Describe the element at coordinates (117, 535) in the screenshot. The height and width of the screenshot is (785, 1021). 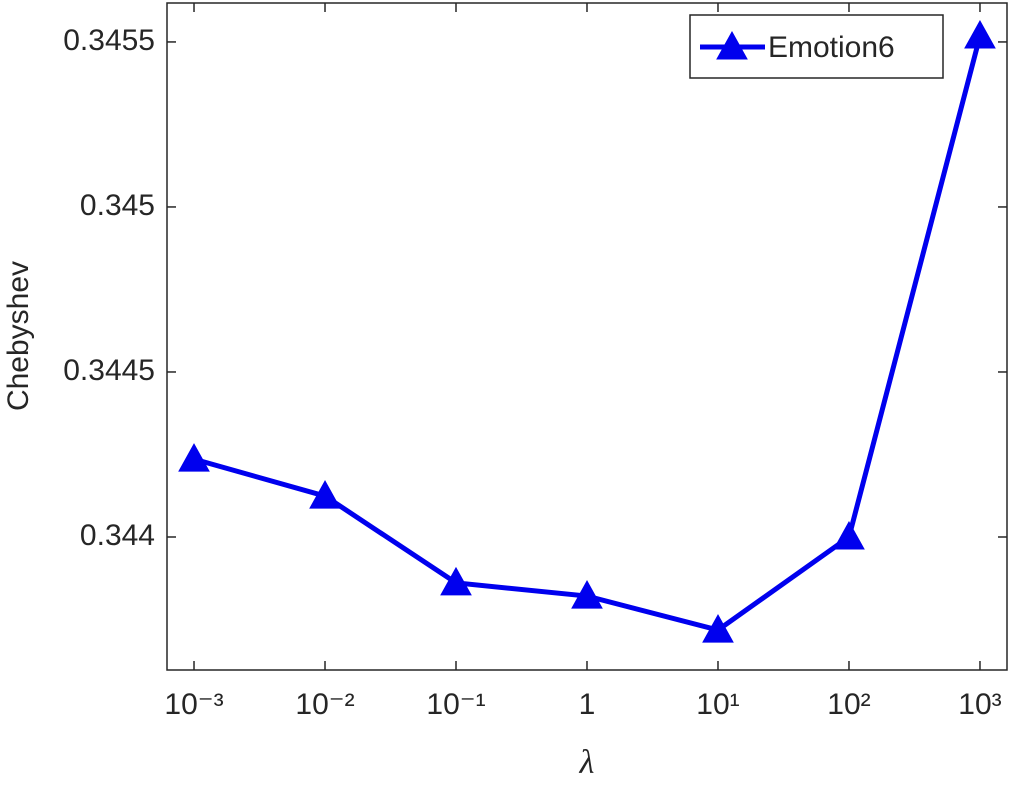
I see `y-tick-label: 0.344` at that location.